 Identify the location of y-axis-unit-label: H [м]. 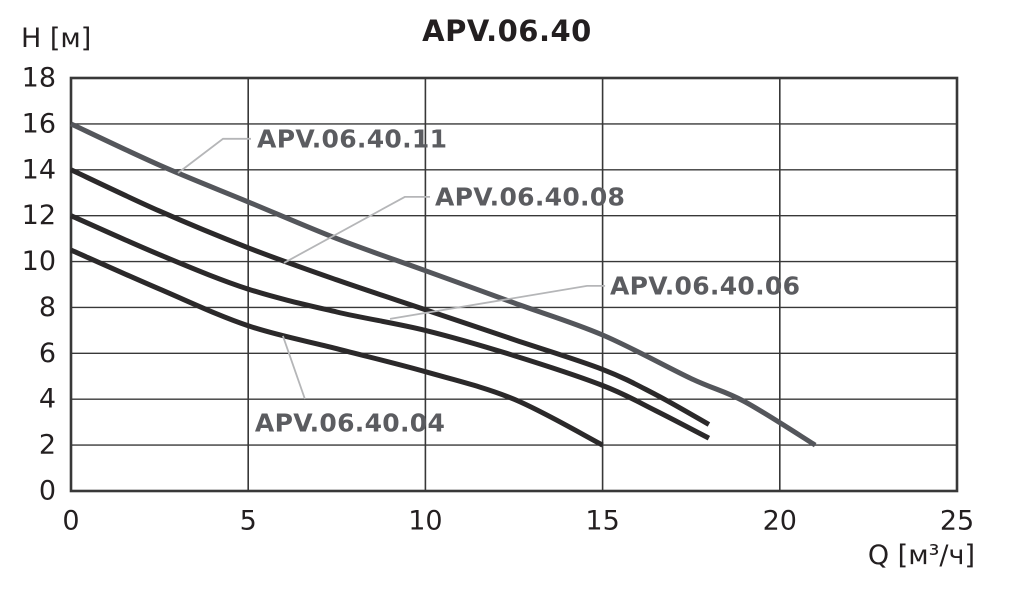
(56, 38).